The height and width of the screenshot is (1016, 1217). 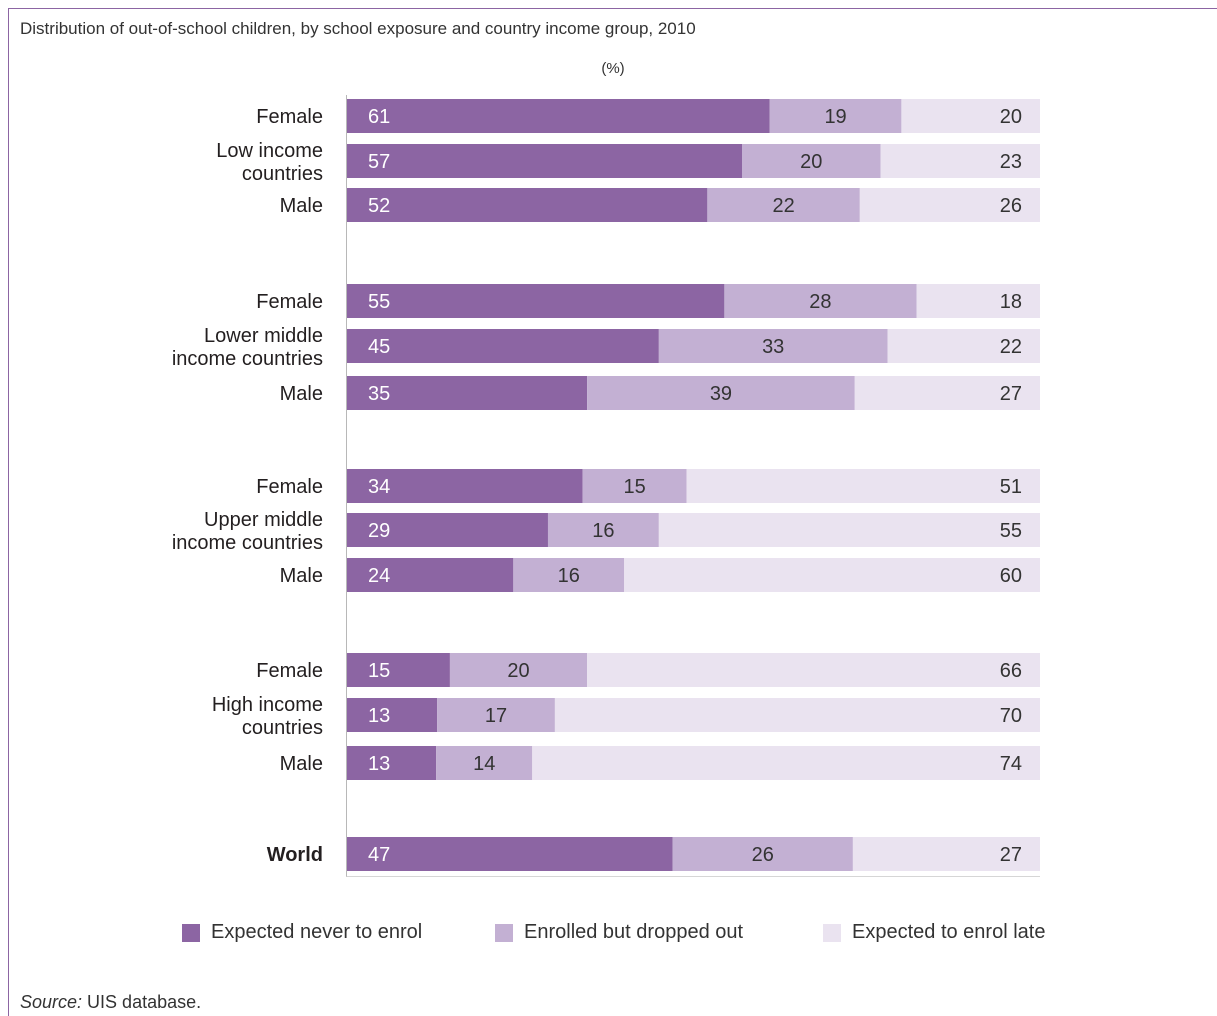 I want to click on data-label: 45, so click(x=379, y=347).